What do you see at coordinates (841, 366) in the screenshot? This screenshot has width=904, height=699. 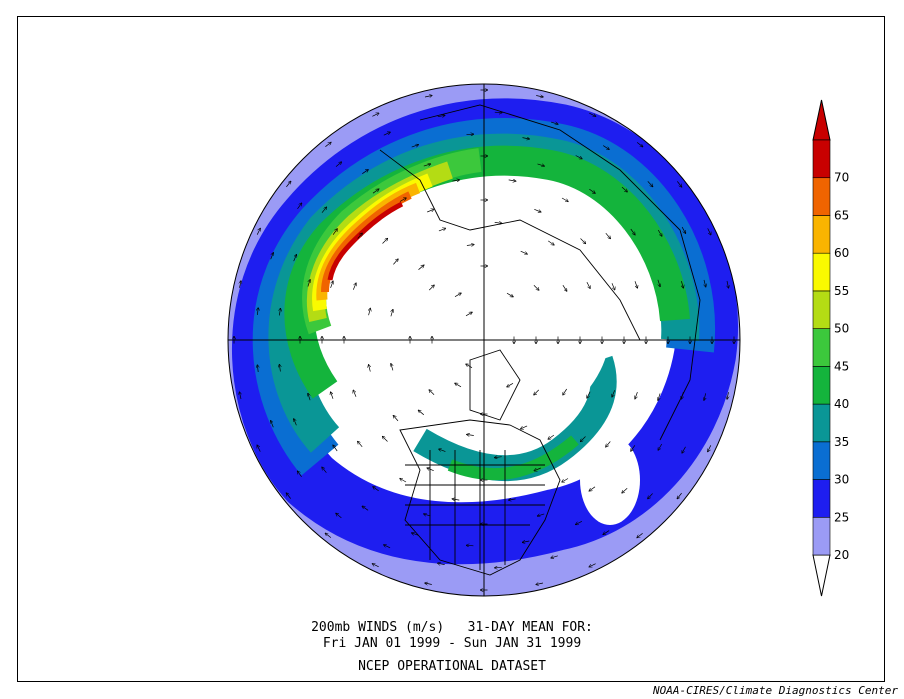 I see `colorbar-label-45: 45` at bounding box center [841, 366].